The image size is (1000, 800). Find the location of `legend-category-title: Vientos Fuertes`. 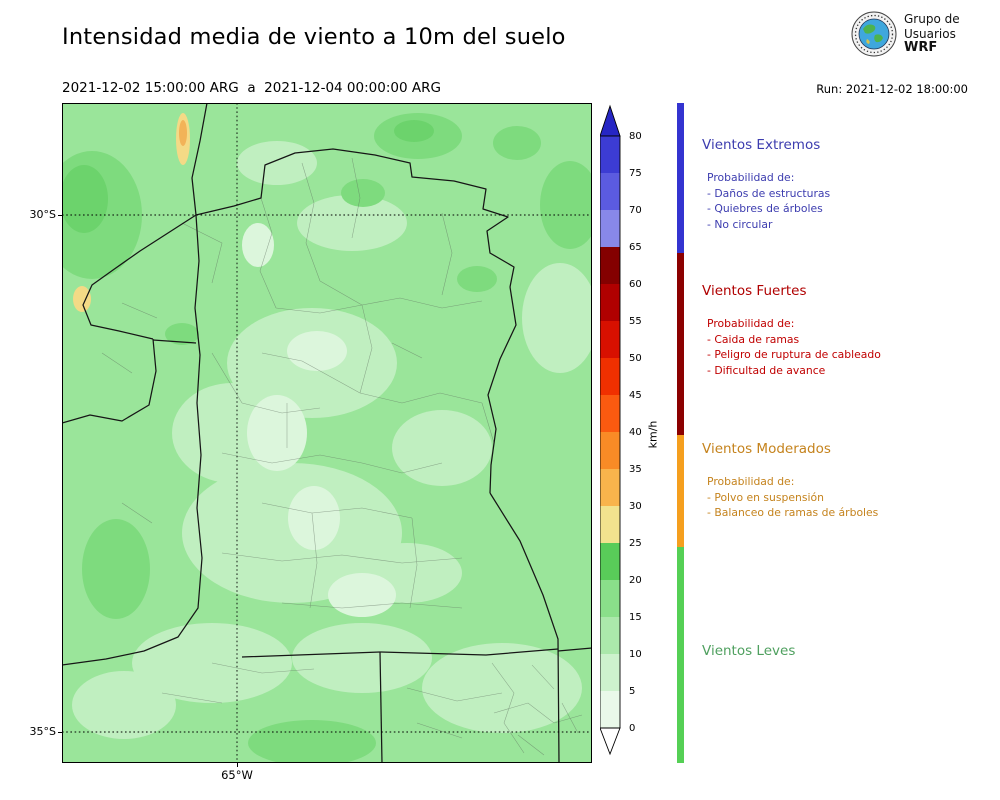

legend-category-title: Vientos Fuertes is located at coordinates (754, 291).